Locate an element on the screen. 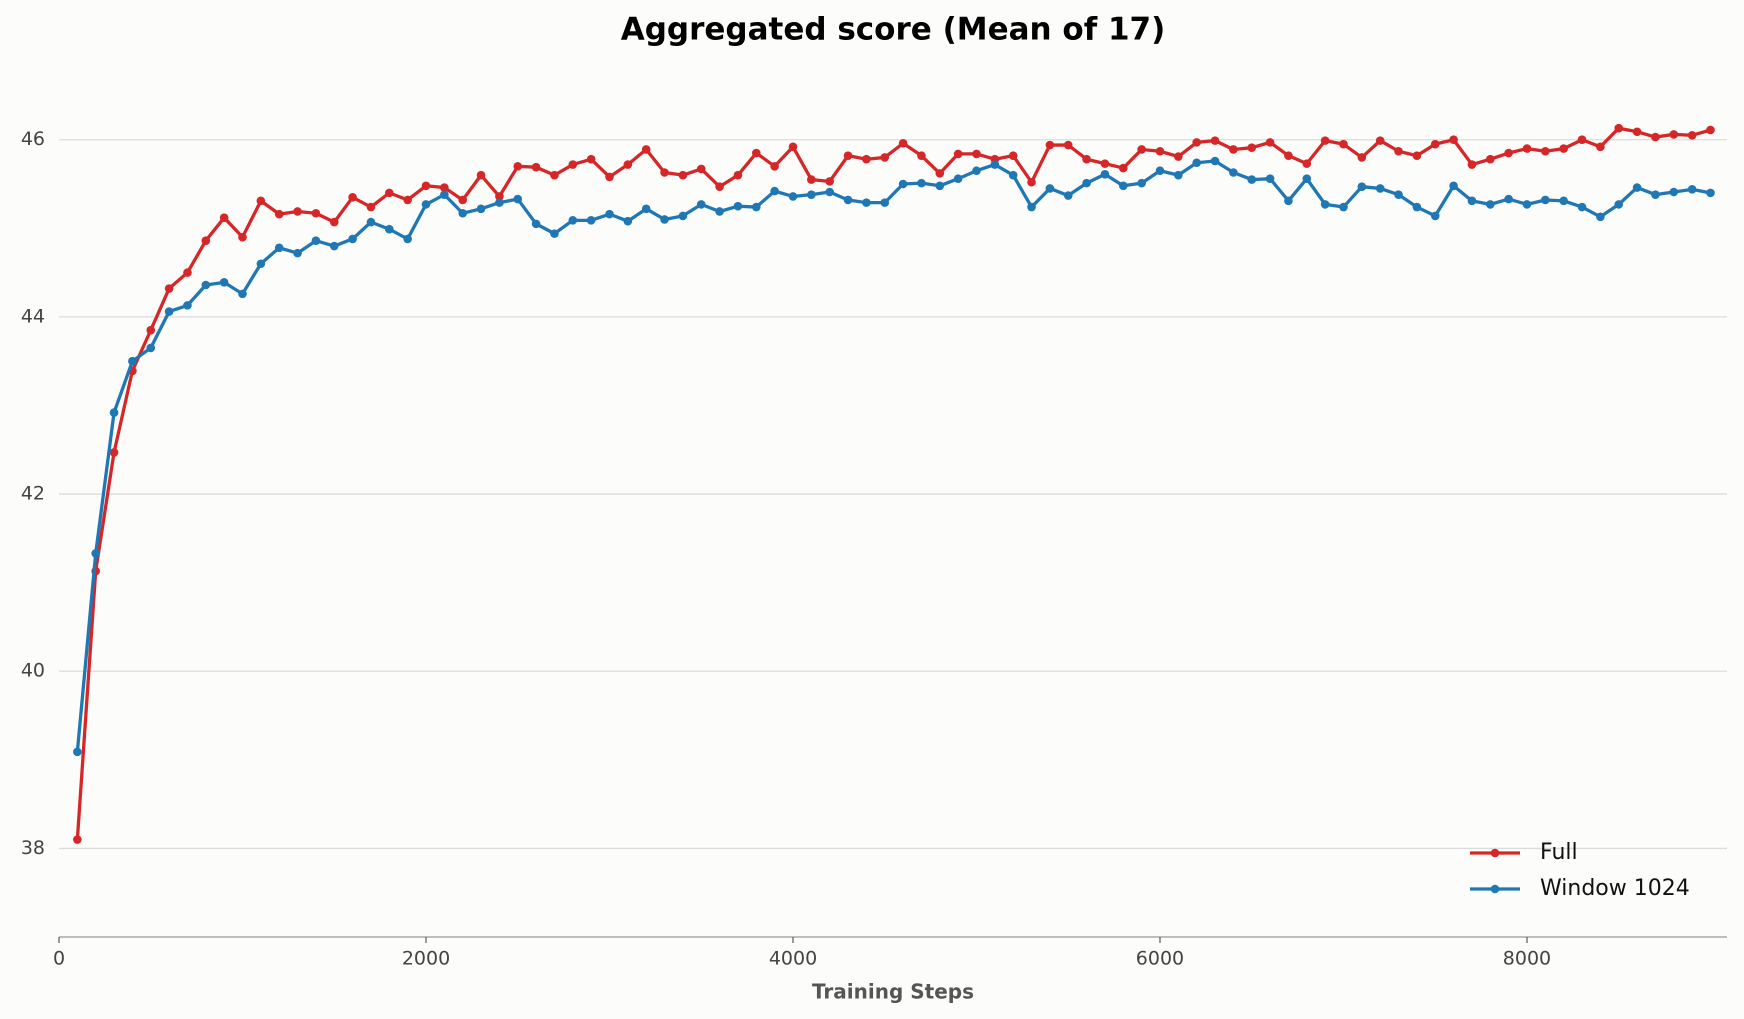  legend-marker is located at coordinates (1495, 889).